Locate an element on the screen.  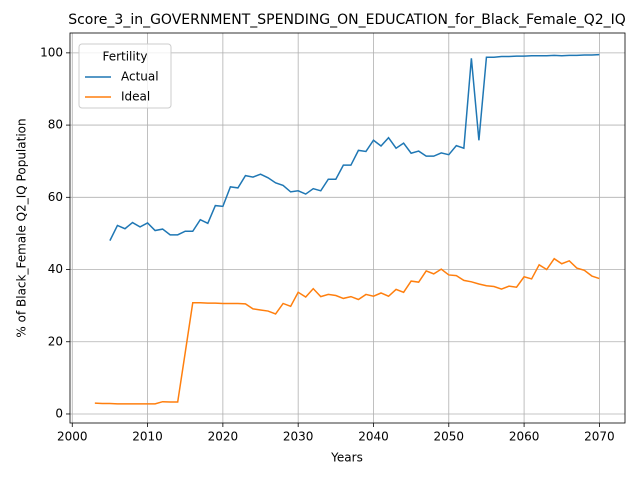
y-axis-label: % of Black_Female Q2_IQ Population is located at coordinates (22, 227).